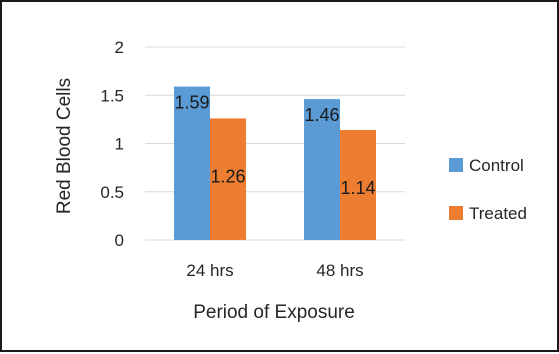 This screenshot has width=559, height=354. What do you see at coordinates (119, 47) in the screenshot?
I see `y-tick-label: 2` at bounding box center [119, 47].